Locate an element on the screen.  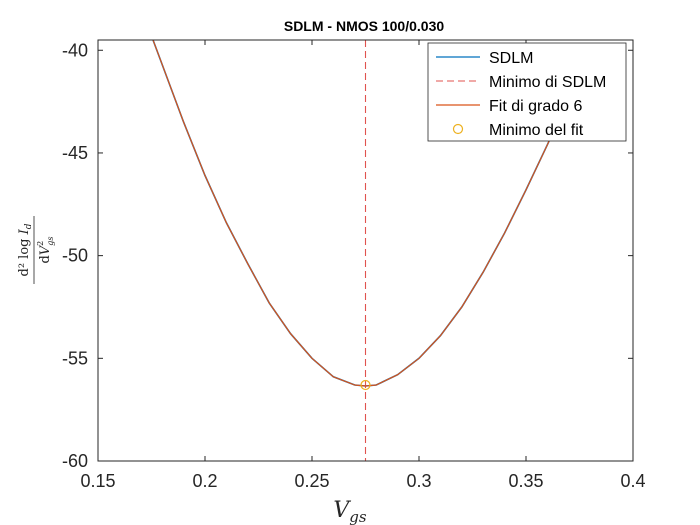
series-minimo-del-fit is located at coordinates (365, 385).